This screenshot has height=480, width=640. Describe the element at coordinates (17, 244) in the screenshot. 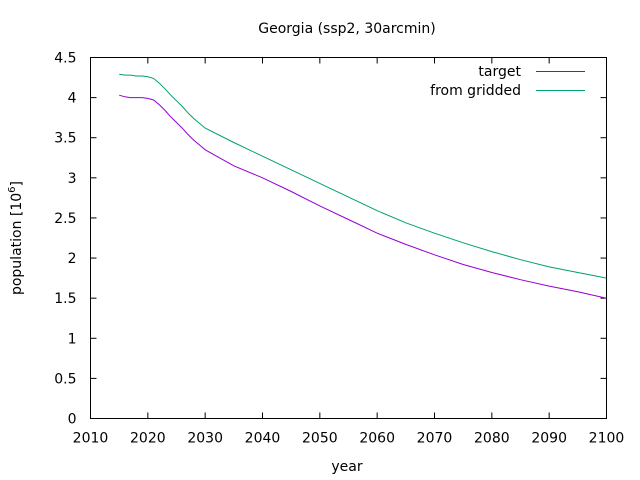

I see `y-axis-label-text: population [10` at that location.